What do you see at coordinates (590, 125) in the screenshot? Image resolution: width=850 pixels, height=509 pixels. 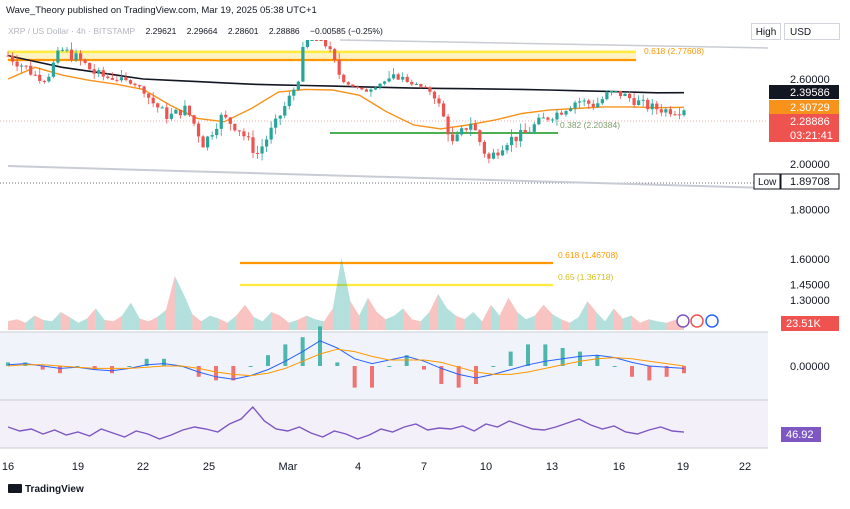 I see `fib-label-support: 0.382 (2.20384)` at bounding box center [590, 125].